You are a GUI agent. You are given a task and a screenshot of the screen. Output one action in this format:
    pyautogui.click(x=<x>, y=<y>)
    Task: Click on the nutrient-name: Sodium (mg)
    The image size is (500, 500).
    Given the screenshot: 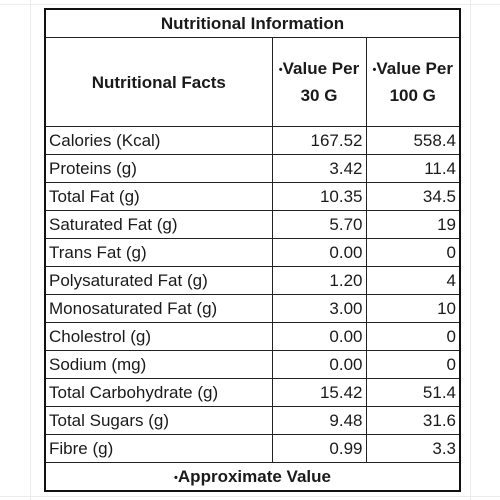 What is the action you would take?
    pyautogui.click(x=158, y=364)
    